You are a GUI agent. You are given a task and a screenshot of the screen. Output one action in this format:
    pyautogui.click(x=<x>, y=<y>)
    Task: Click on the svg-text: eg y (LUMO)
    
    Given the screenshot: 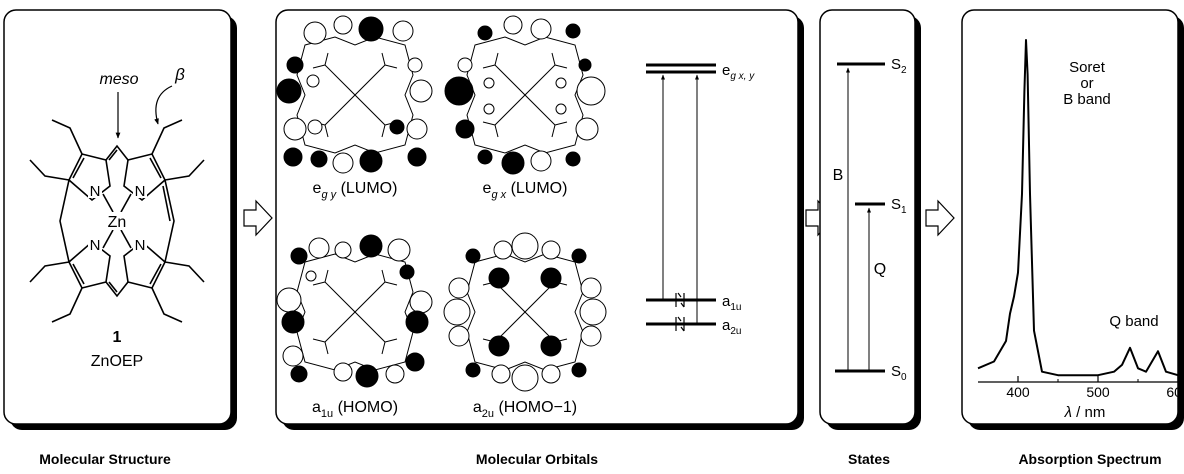 What is the action you would take?
    pyautogui.click(x=355, y=190)
    